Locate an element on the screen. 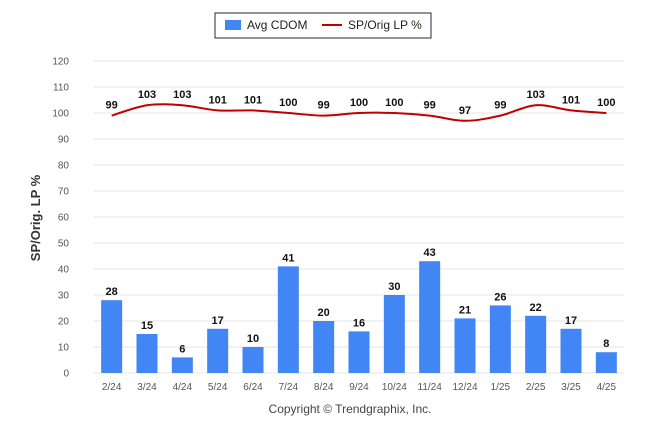  y-tick-label: 110 is located at coordinates (61, 88).